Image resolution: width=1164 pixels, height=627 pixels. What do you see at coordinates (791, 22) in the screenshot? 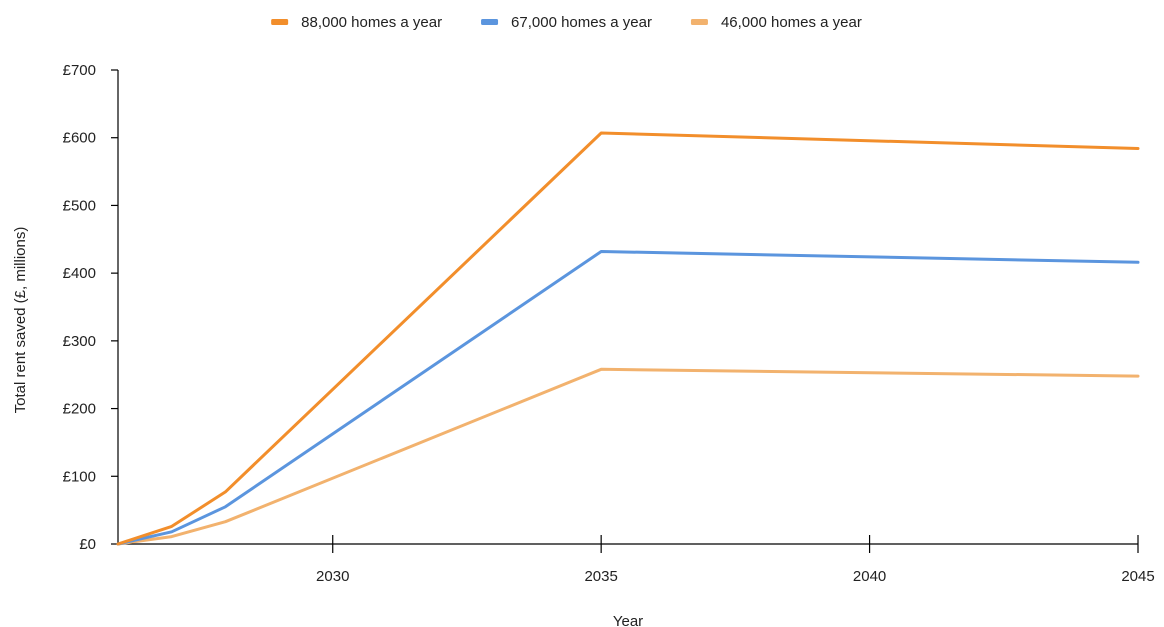
I see `legend-label: 46,000 homes a year` at bounding box center [791, 22].